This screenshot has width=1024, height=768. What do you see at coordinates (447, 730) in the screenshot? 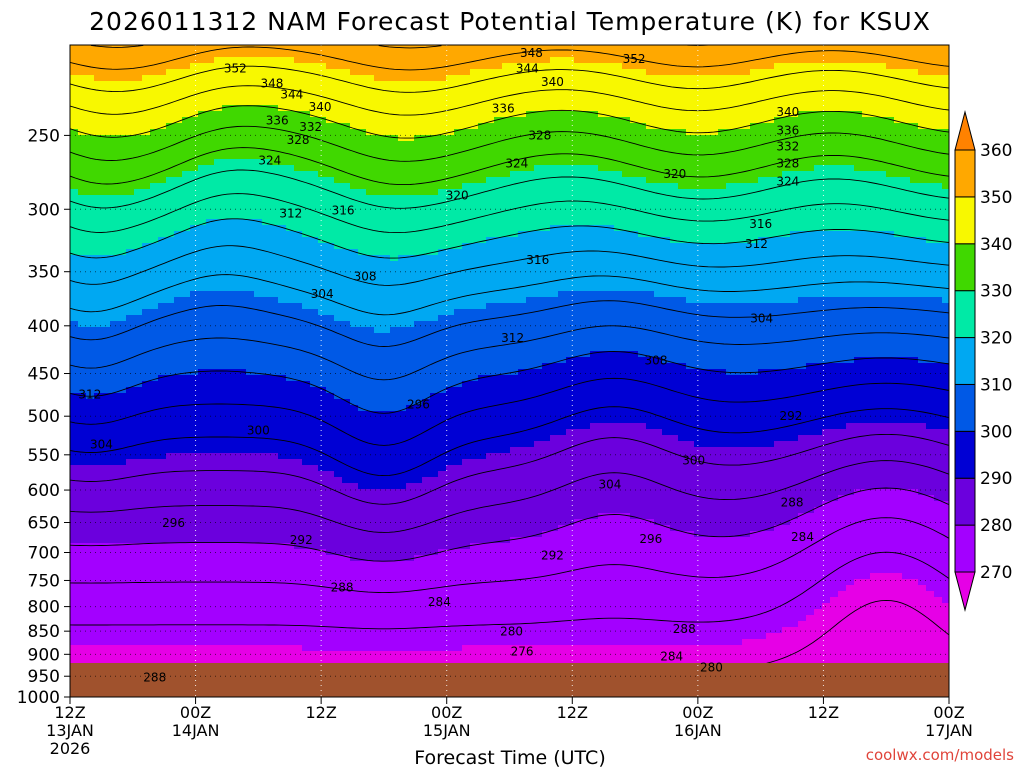
I see `x-tick-date: 15JAN` at bounding box center [447, 730].